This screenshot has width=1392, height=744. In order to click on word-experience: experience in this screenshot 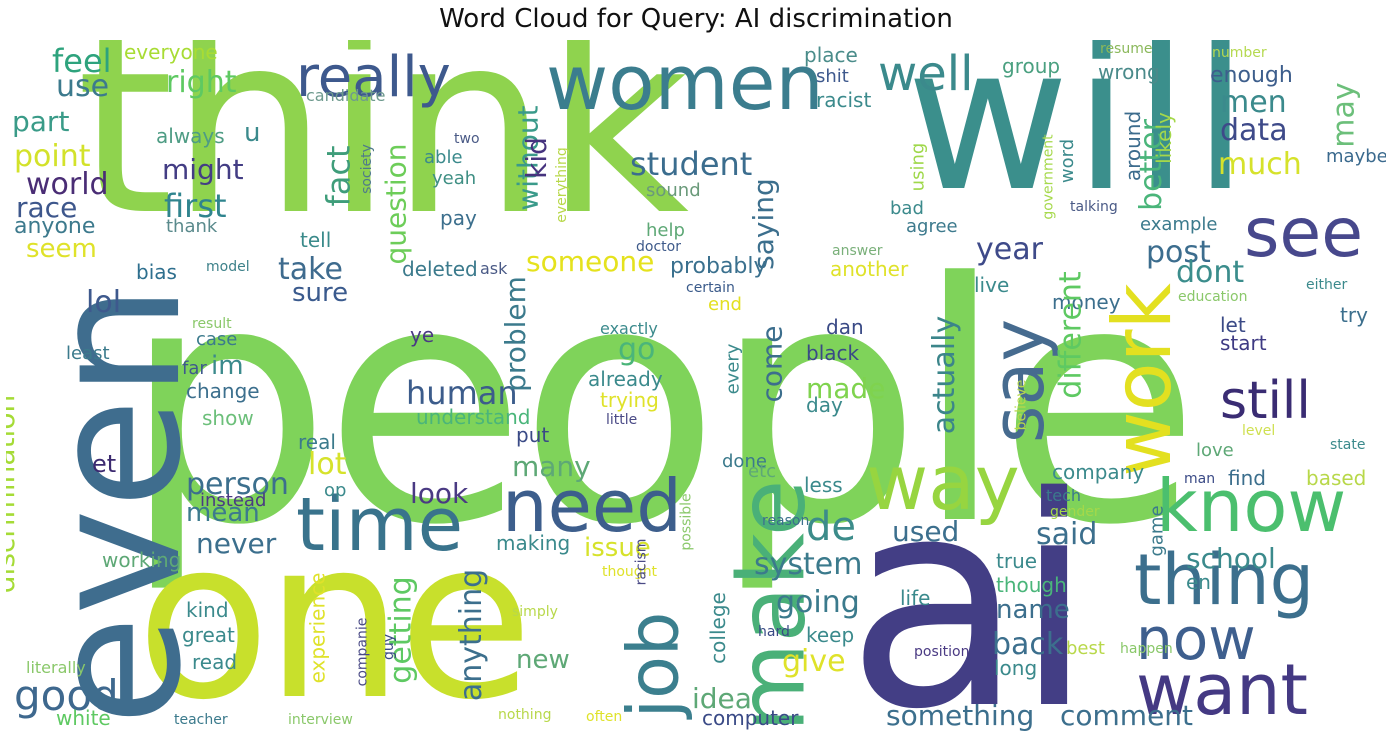, I will do `click(317, 628)`.